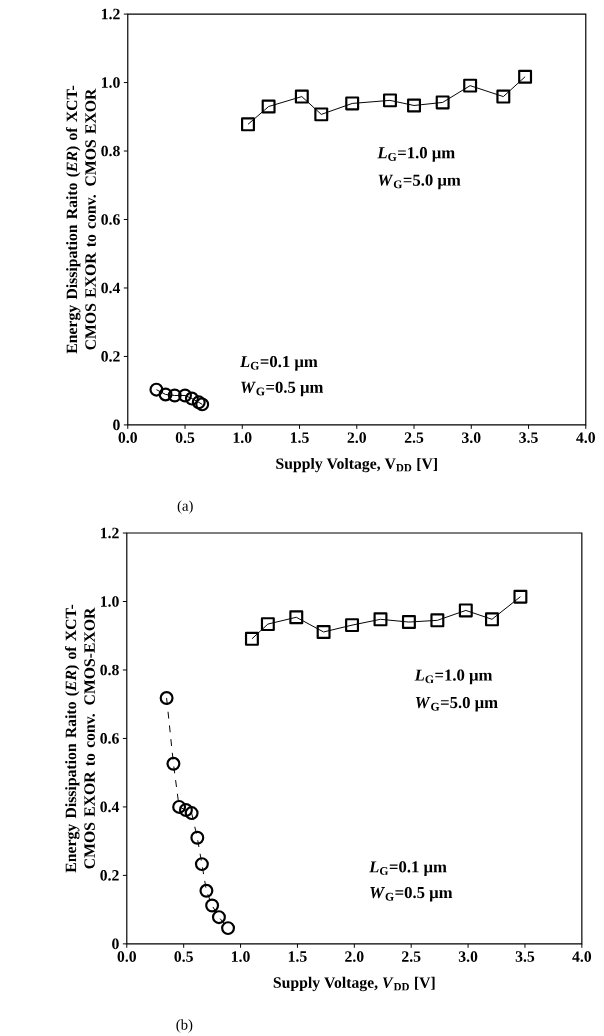 The image size is (604, 1036). Describe the element at coordinates (185, 507) in the screenshot. I see `text: (a)` at that location.